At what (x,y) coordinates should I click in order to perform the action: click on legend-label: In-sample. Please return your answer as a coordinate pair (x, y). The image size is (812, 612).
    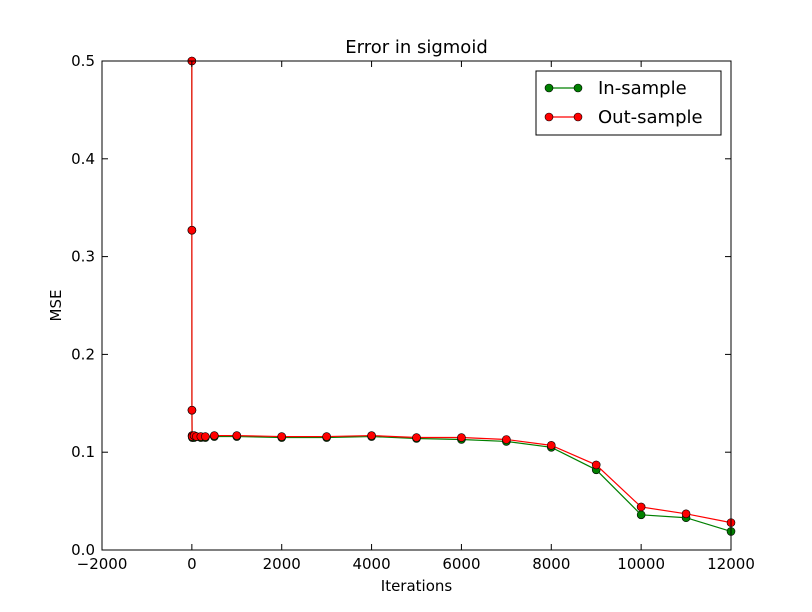
    Looking at the image, I should click on (642, 88).